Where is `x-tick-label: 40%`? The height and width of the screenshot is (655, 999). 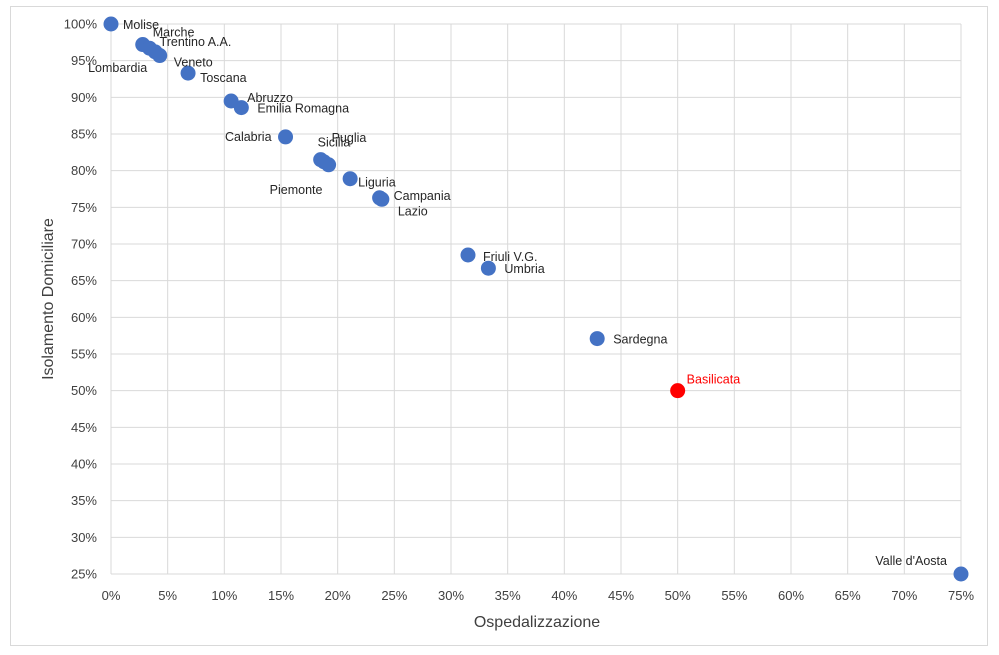
x-tick-label: 40% is located at coordinates (564, 595).